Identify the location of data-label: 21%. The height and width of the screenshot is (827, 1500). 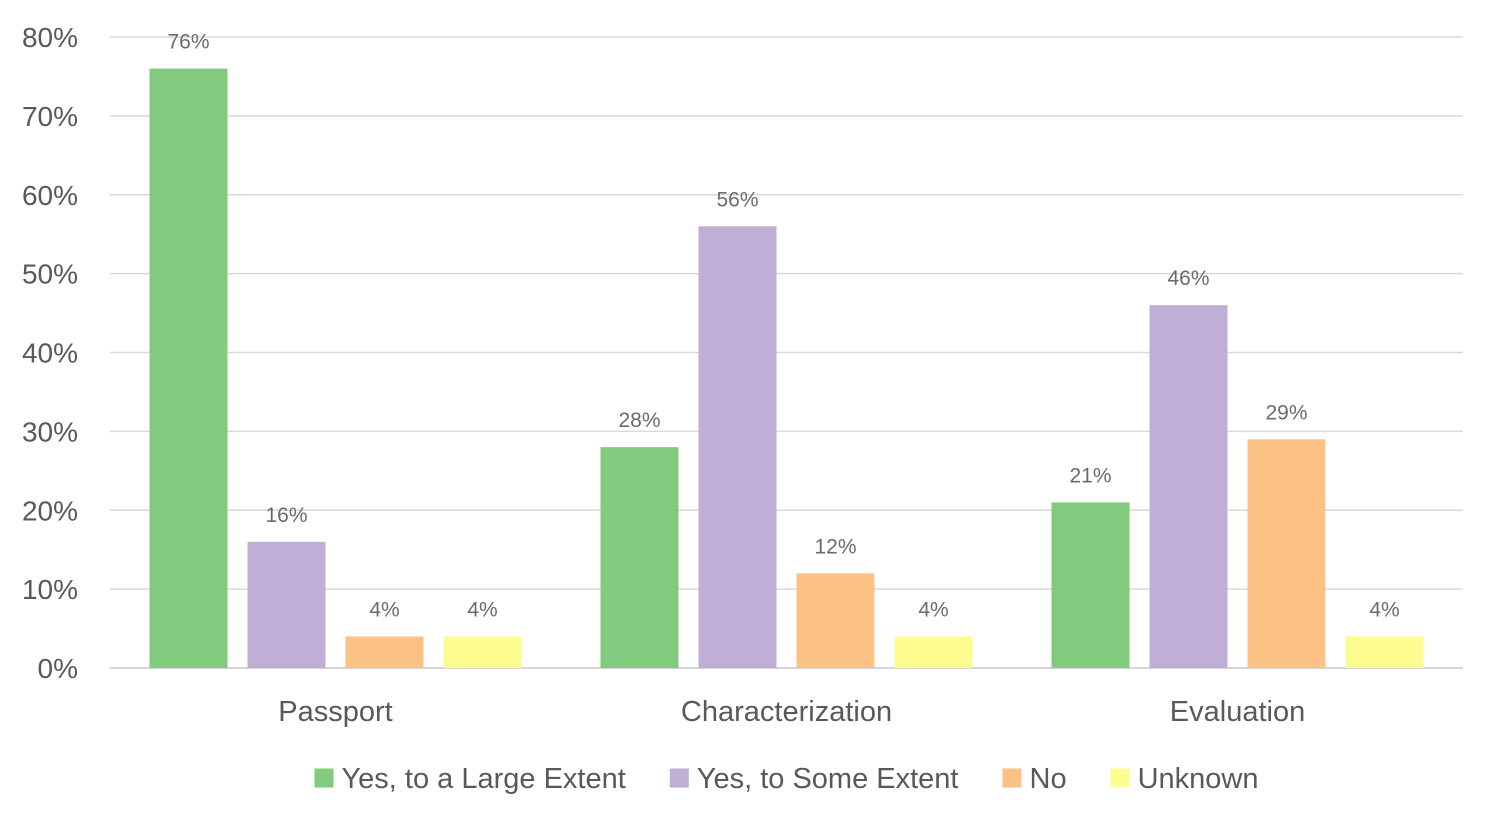
(1090, 475).